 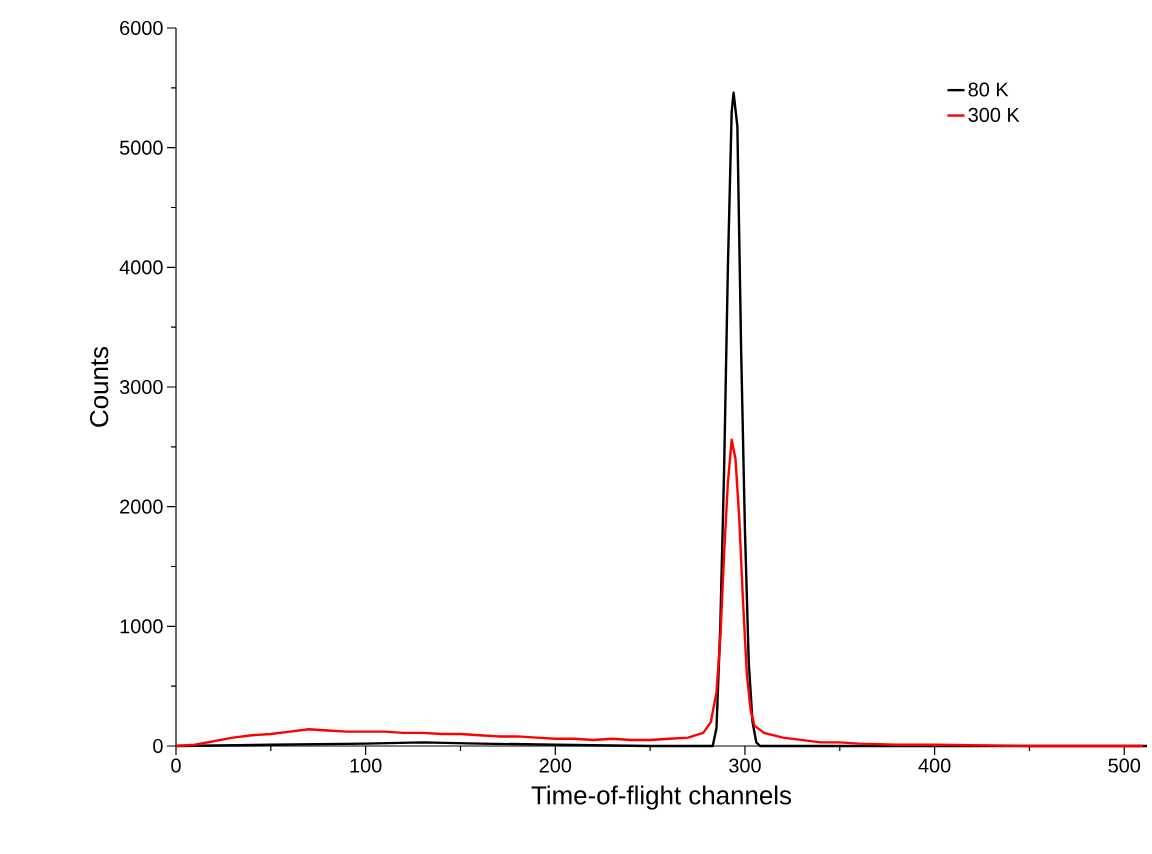 What do you see at coordinates (99, 386) in the screenshot?
I see `y-axis-title: Counts` at bounding box center [99, 386].